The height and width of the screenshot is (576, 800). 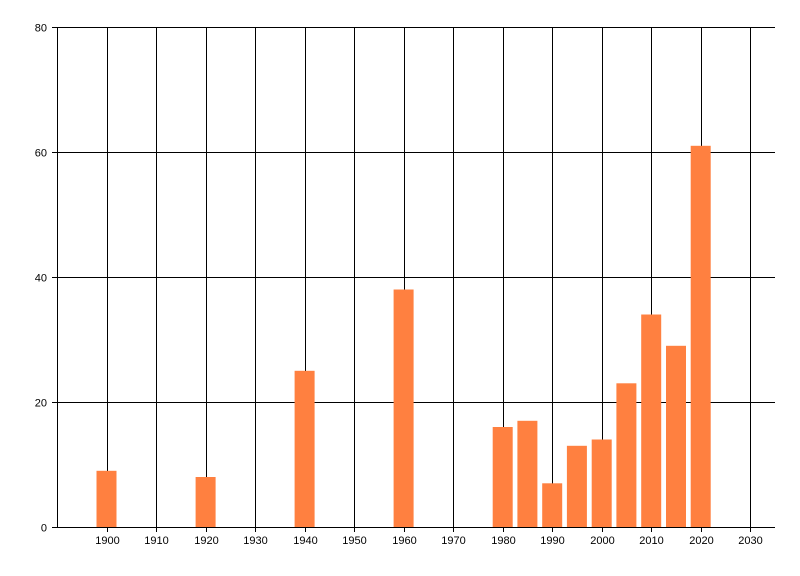 I want to click on bar-1990, so click(x=552, y=505).